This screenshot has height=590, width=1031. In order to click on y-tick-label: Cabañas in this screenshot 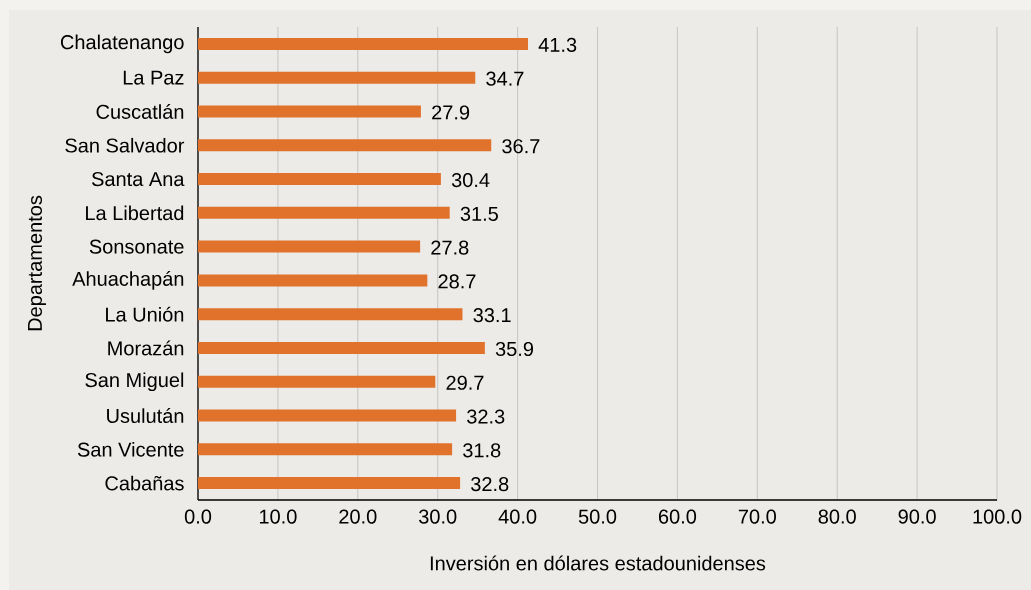, I will do `click(144, 483)`.